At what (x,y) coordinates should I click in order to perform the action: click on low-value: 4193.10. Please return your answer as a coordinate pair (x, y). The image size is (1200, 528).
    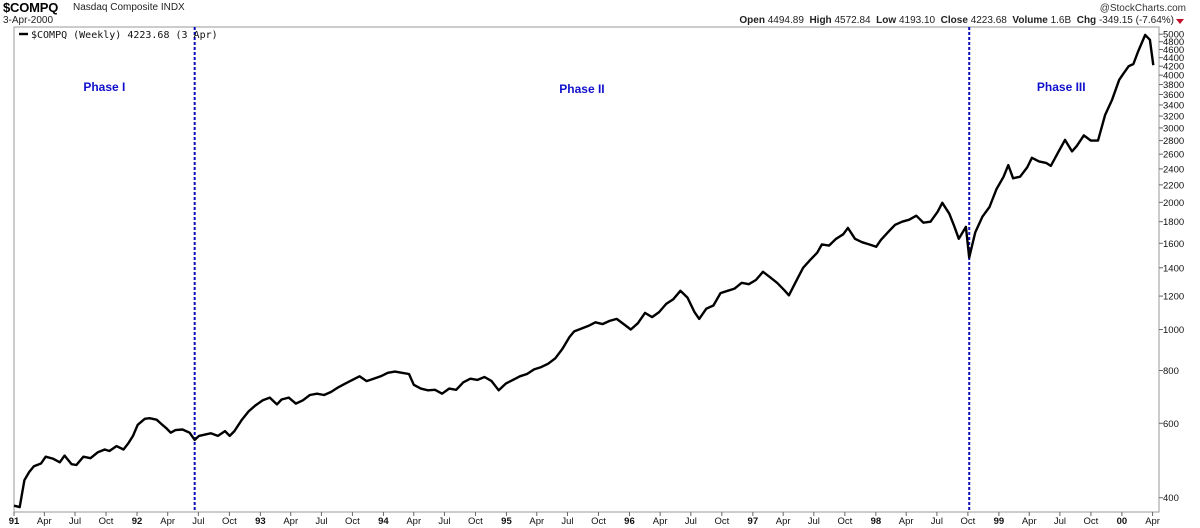
    Looking at the image, I should click on (917, 20).